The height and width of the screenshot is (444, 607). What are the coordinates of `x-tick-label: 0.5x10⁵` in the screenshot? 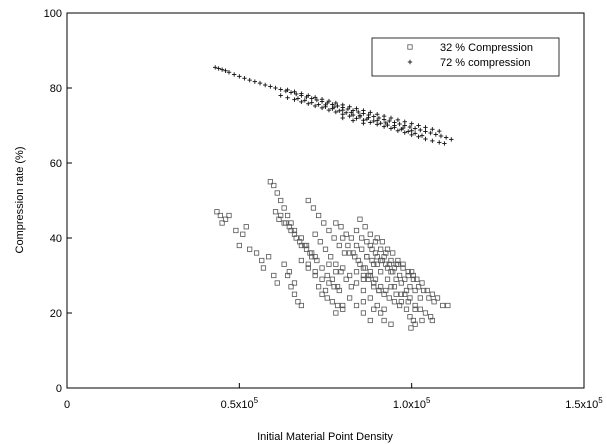 It's located at (240, 403).